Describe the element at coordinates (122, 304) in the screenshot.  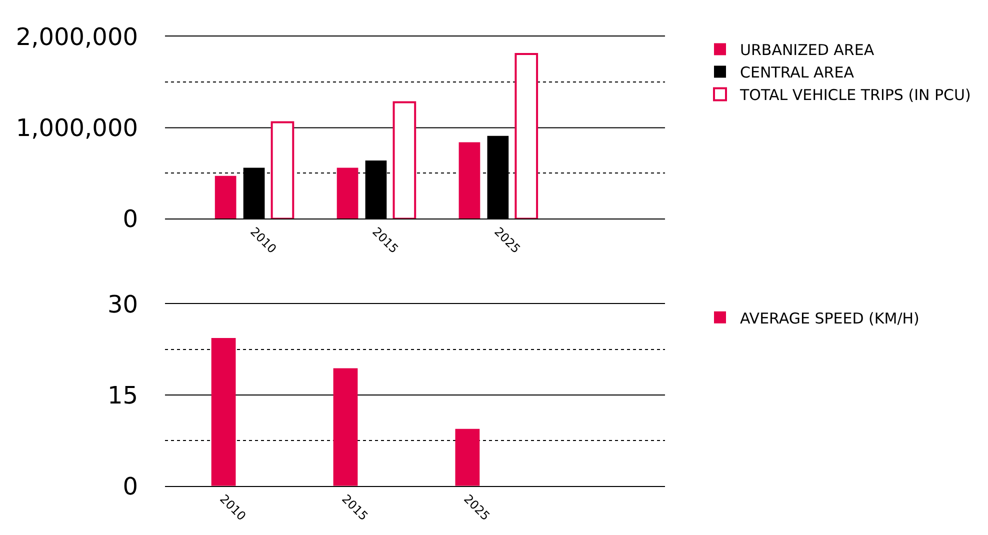
I see `y-tick-label: 30` at that location.